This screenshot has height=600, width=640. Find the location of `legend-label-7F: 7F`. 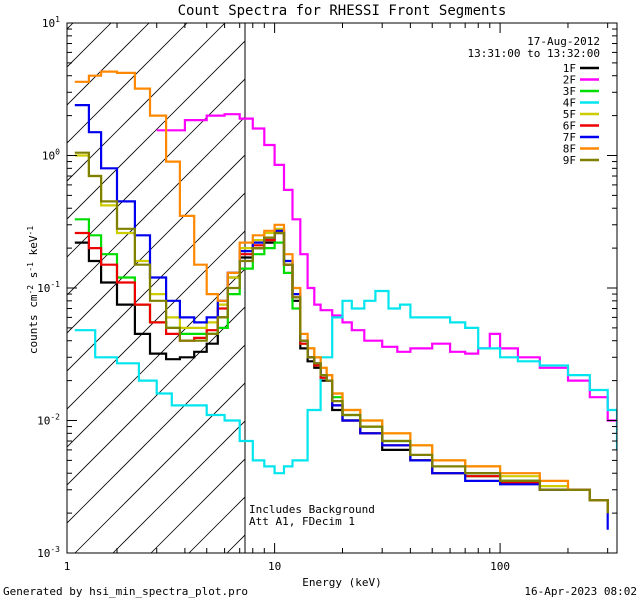

legend-label-7F: 7F is located at coordinates (569, 137).